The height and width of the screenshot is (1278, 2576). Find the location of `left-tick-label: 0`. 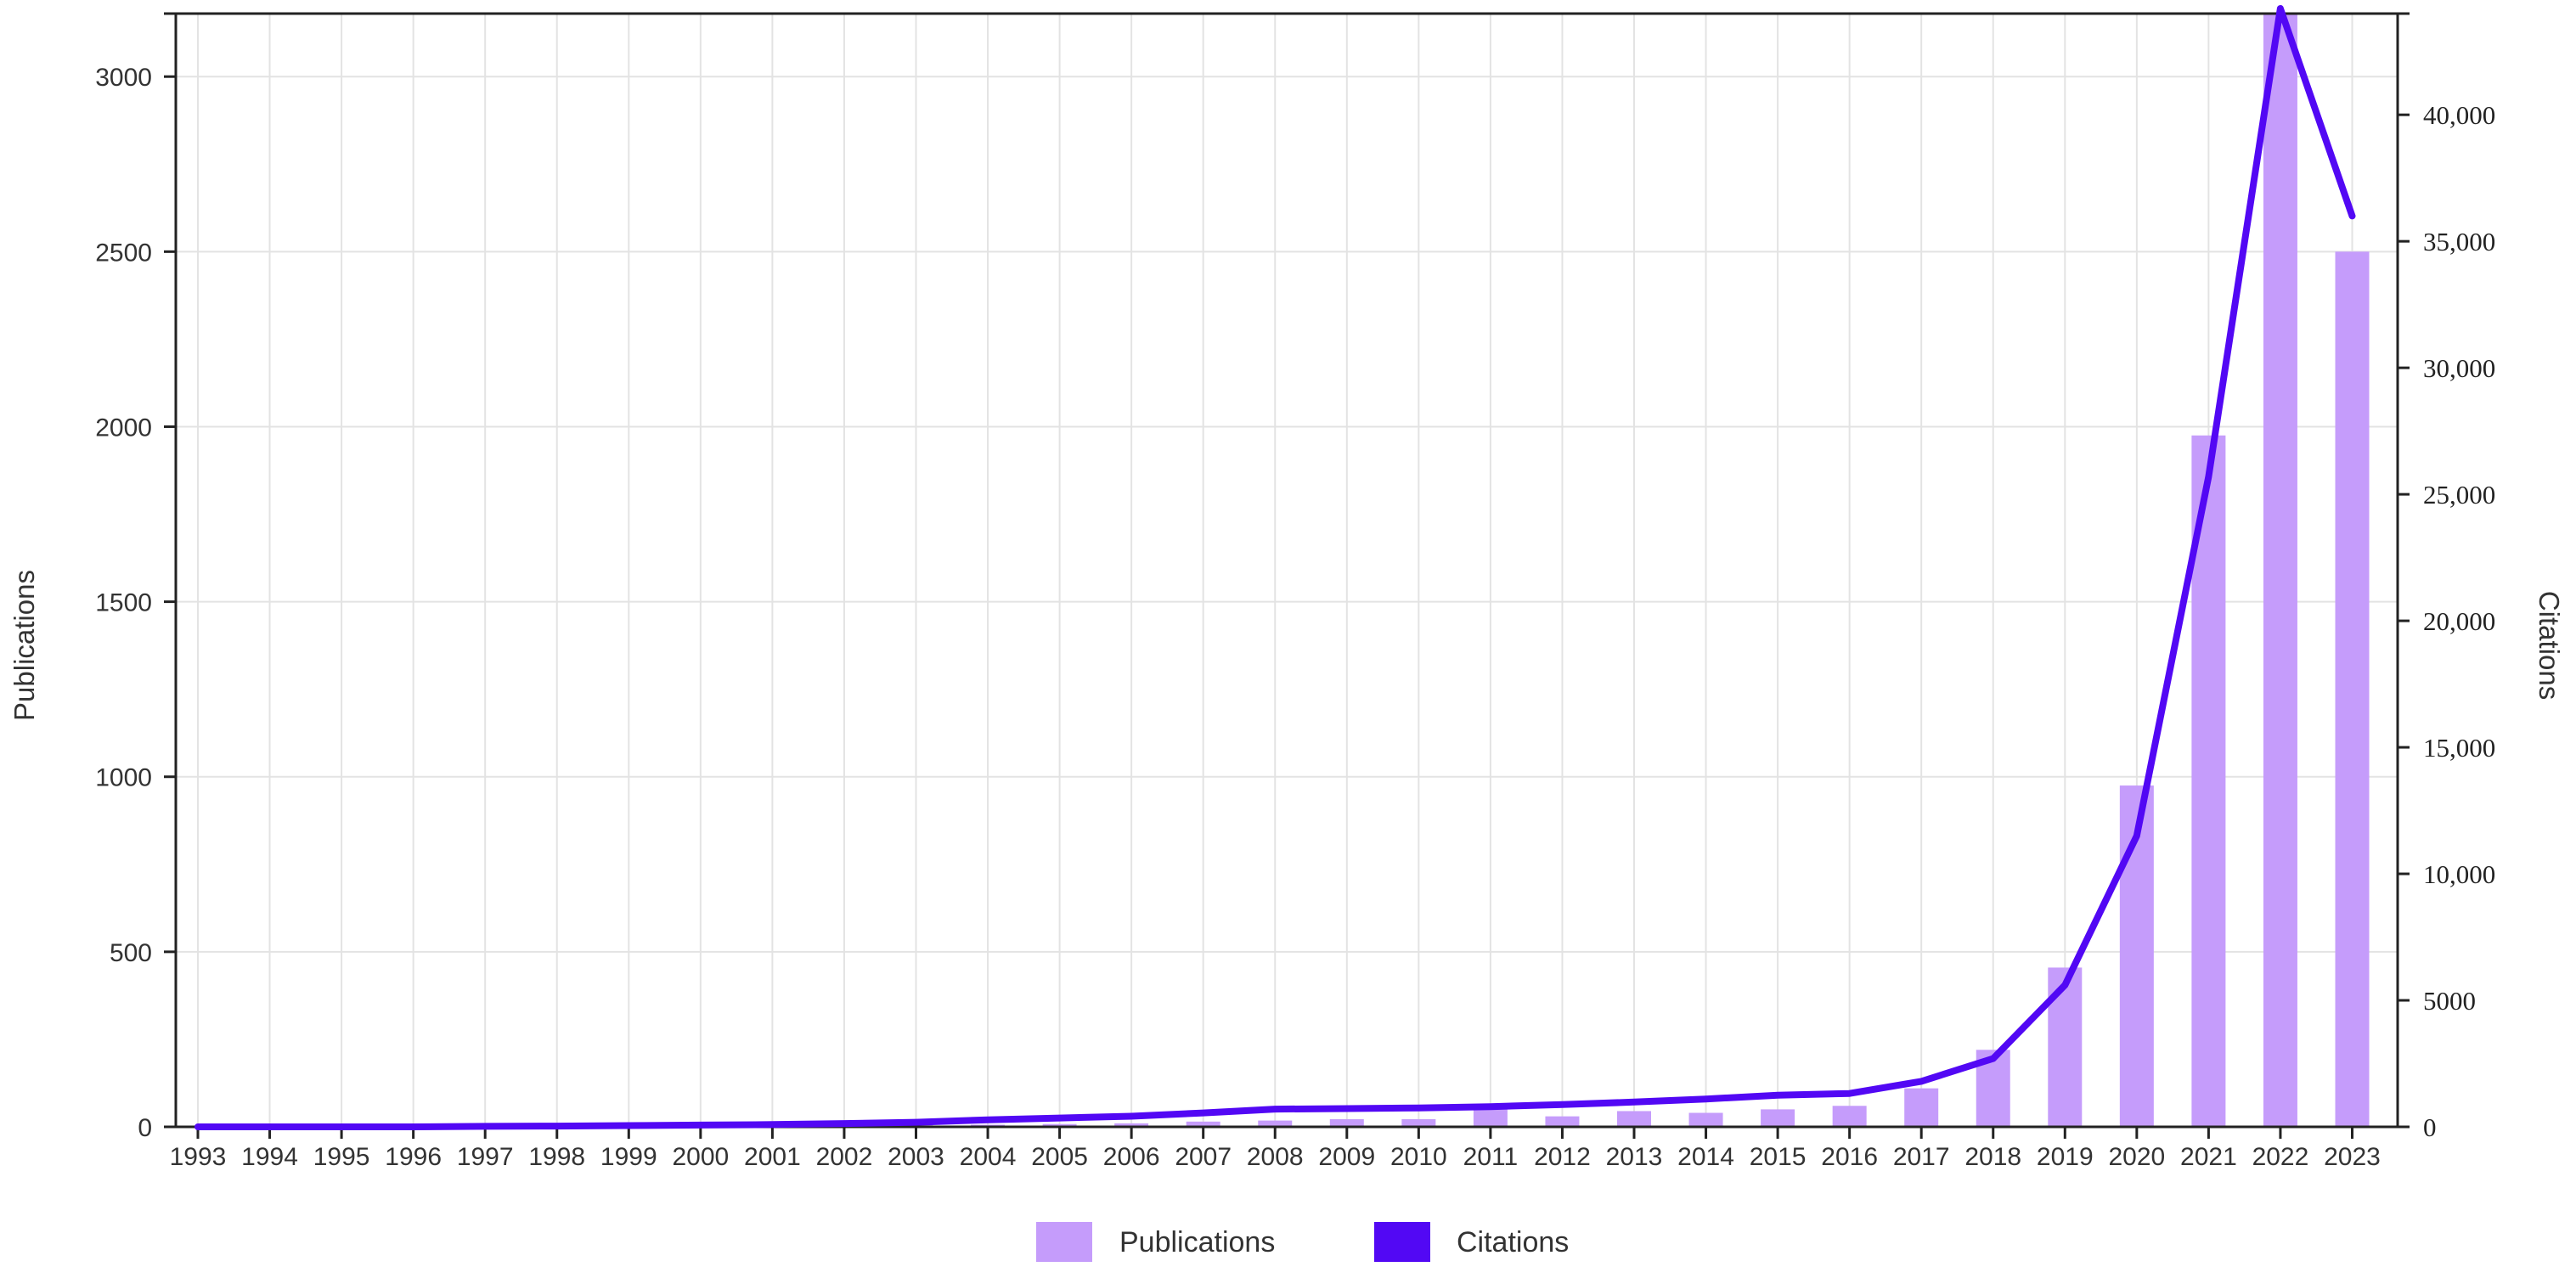

left-tick-label: 0 is located at coordinates (145, 1128).